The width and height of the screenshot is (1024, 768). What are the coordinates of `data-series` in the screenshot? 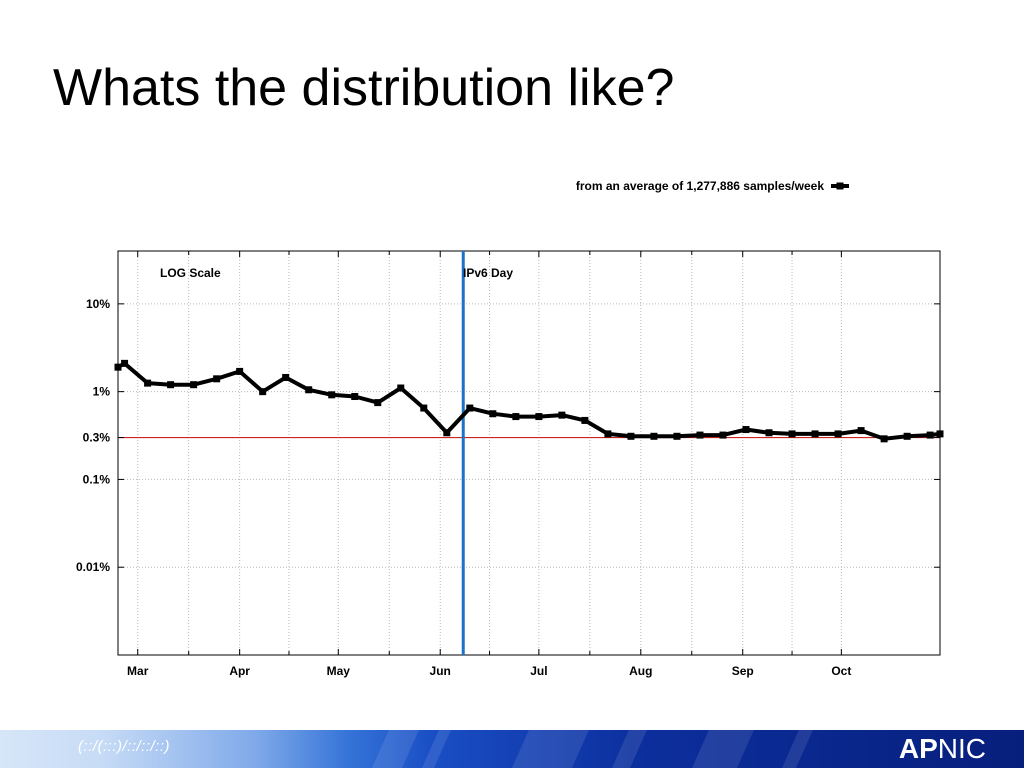 It's located at (529, 401).